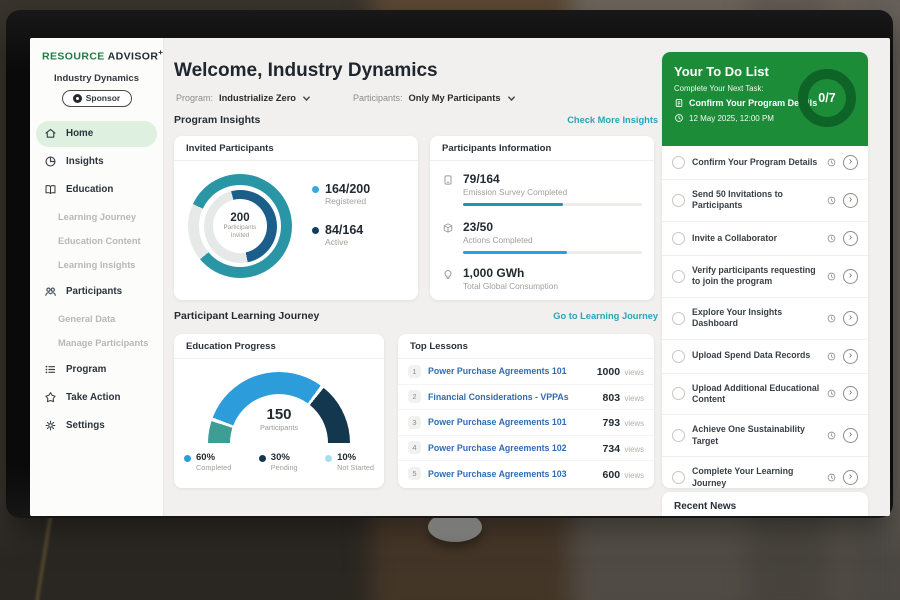 The width and height of the screenshot is (900, 600). What do you see at coordinates (765, 201) in the screenshot?
I see `task-row: Send 50 Invitations to Participants ›` at bounding box center [765, 201].